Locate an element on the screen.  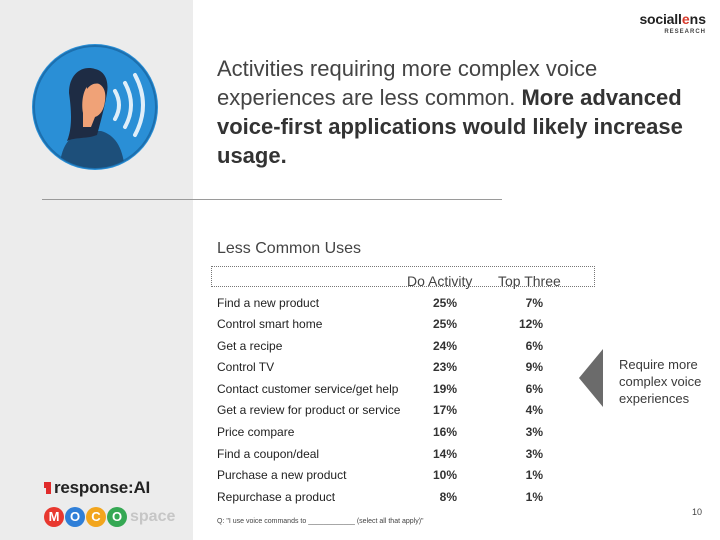
social-lens-logo: sociallens RESEARCH is located at coordinates (668, 23).